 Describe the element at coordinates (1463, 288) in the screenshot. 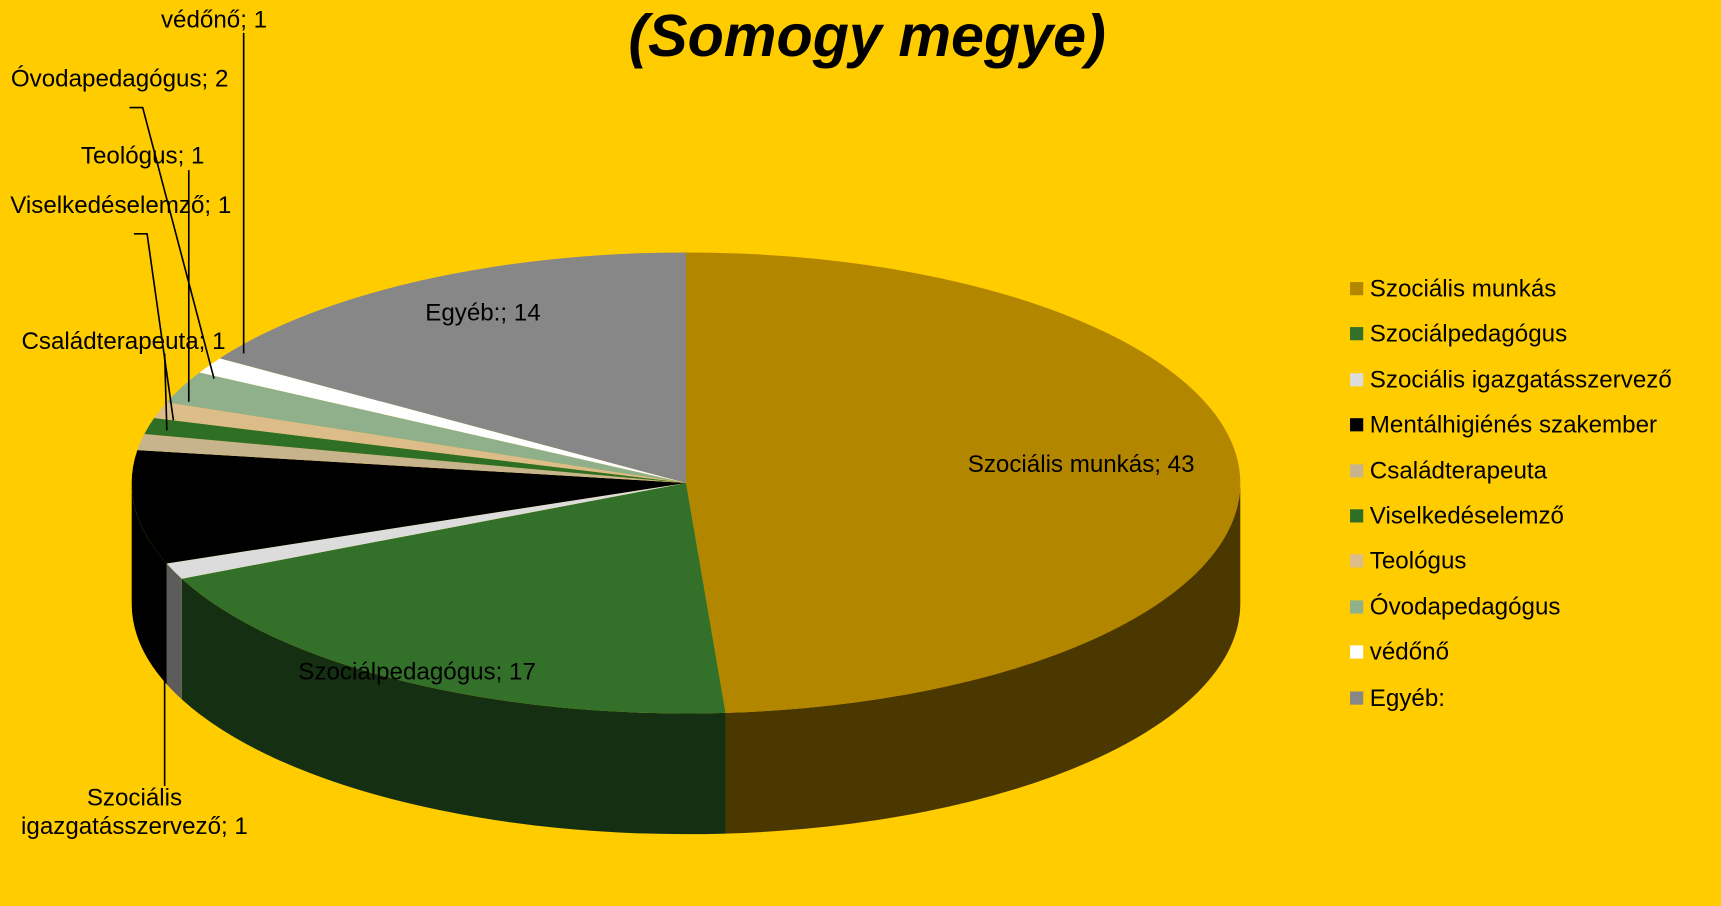

I see `legend-label: Szociális munkás` at that location.